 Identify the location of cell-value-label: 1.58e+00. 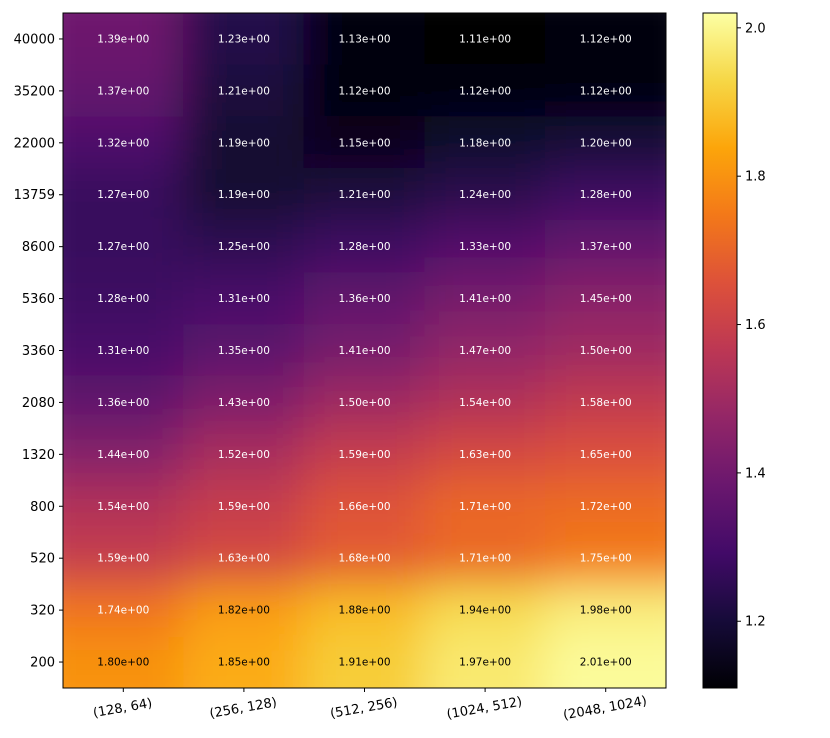
(606, 403).